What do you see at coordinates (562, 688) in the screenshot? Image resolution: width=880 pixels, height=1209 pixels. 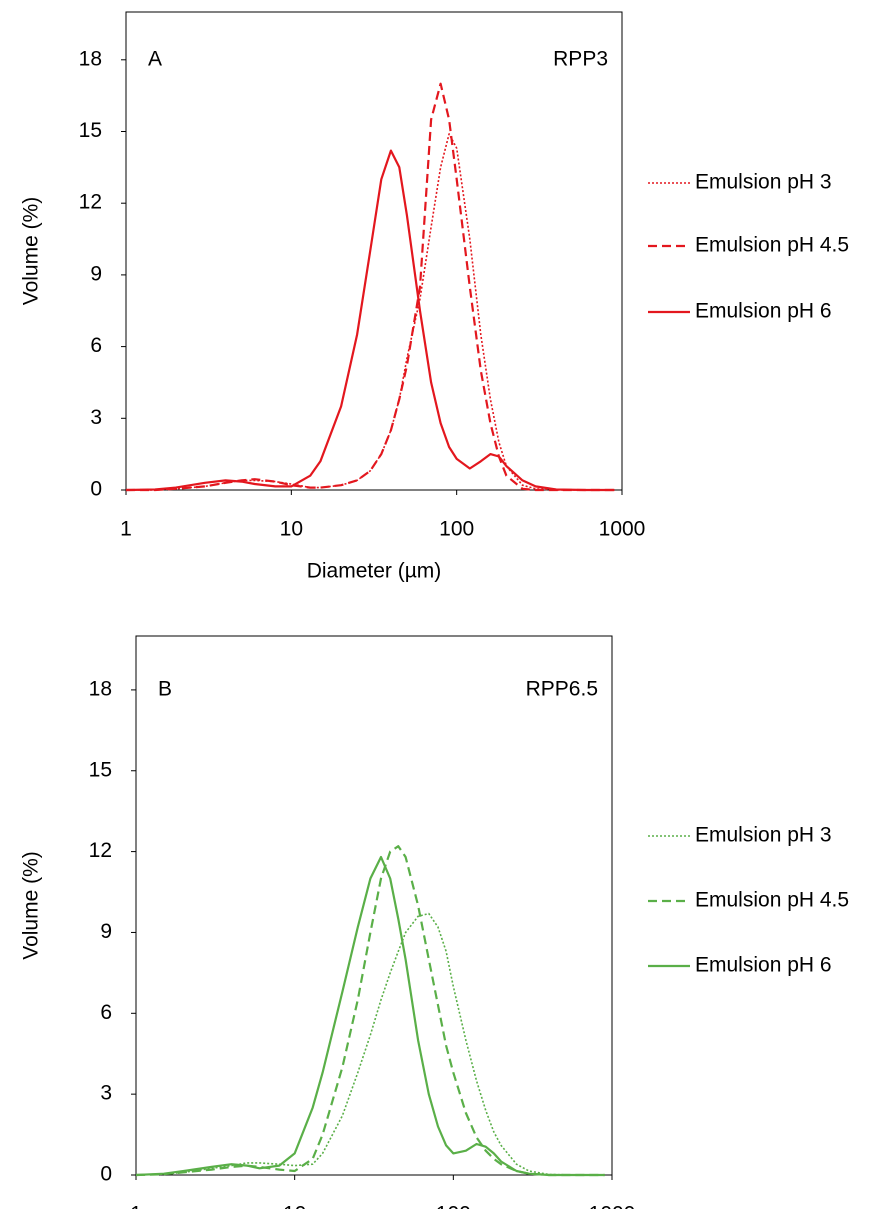 I see `sample-label: RPP6.5` at bounding box center [562, 688].